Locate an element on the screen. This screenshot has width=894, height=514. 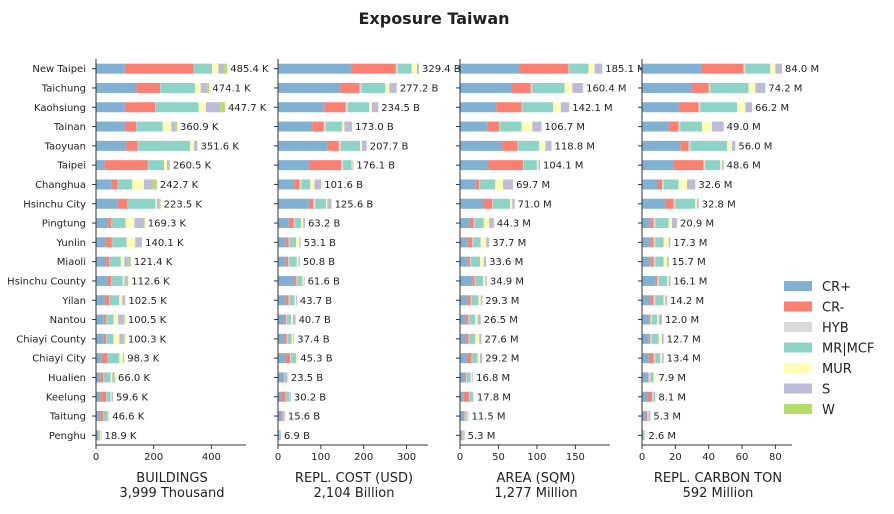
total-label: 6.9 B is located at coordinates (297, 436).